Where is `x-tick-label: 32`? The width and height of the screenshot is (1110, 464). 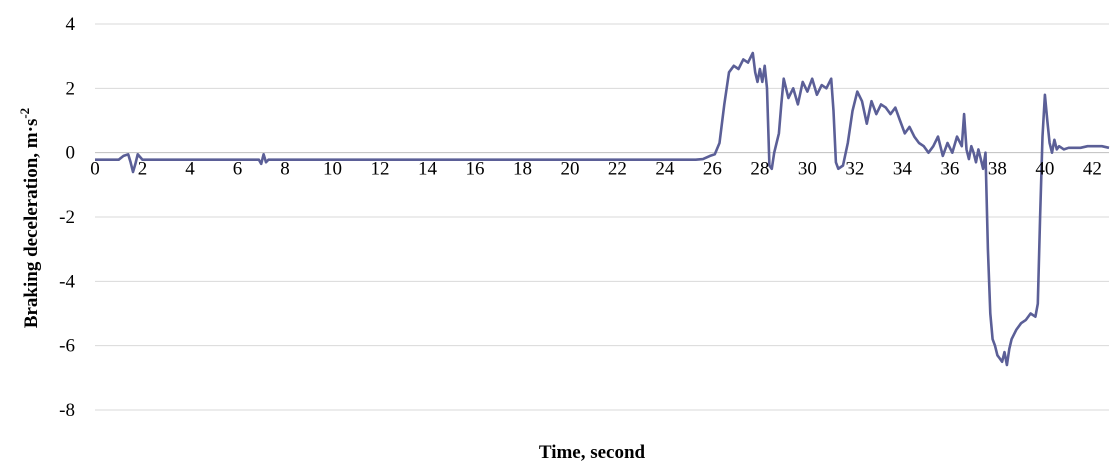 x-tick-label: 32 is located at coordinates (854, 169).